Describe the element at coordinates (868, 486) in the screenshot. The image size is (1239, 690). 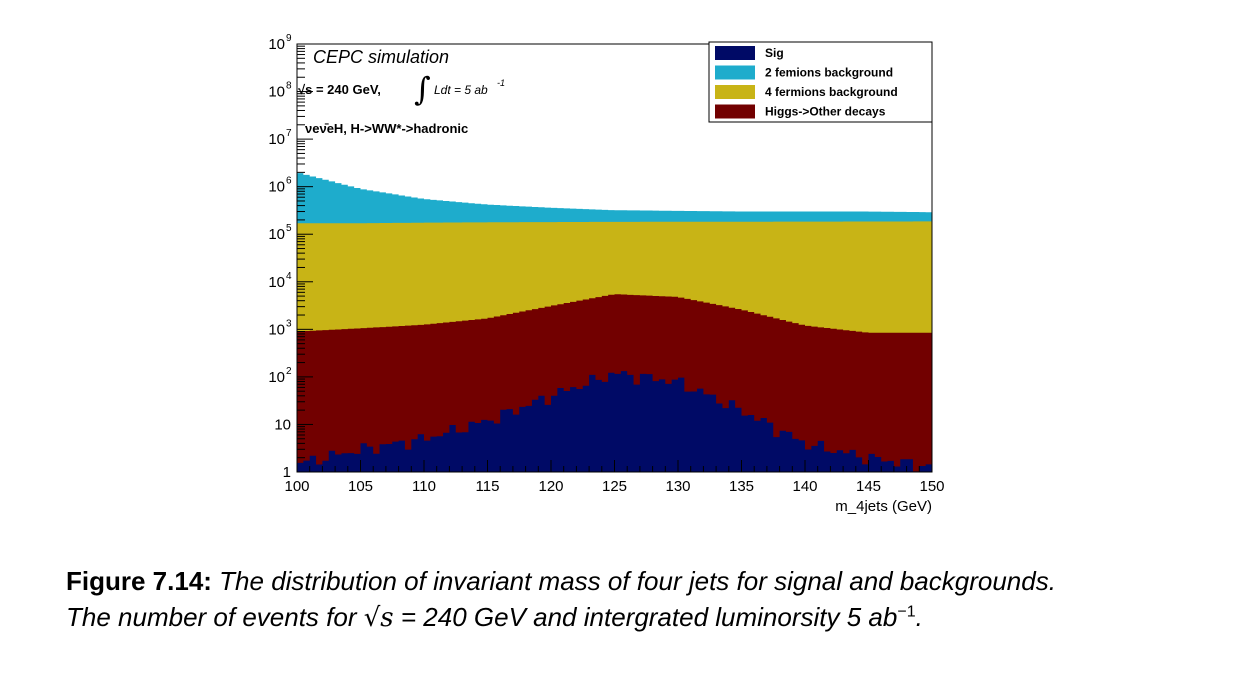
I see `x-tick-label: 145` at that location.